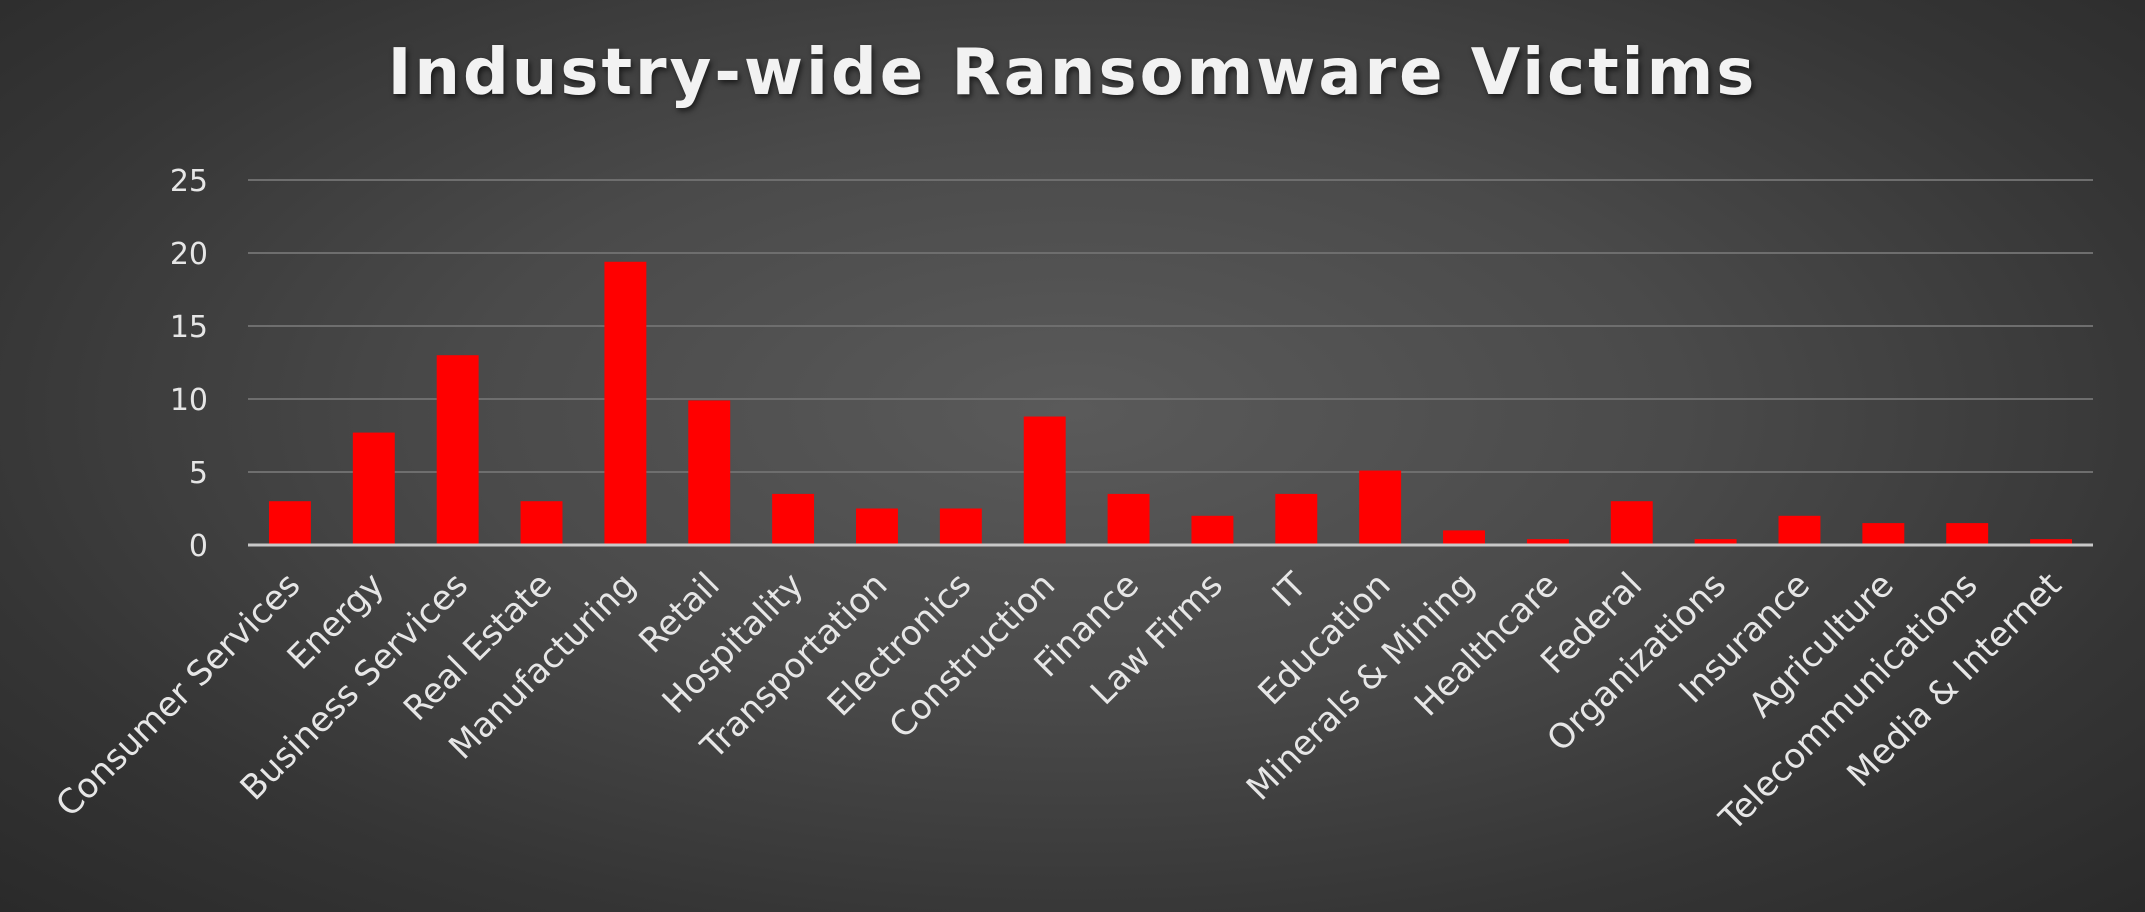  I want to click on y-tick-label: 0, so click(198, 546).